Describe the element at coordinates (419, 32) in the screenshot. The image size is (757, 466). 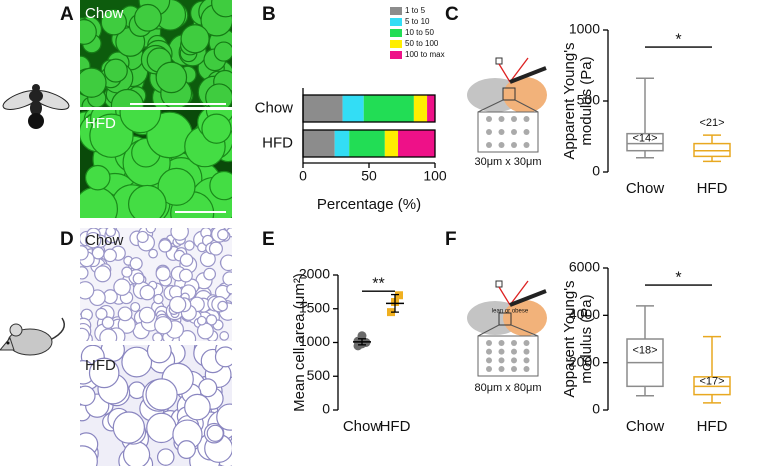
I see `legend-label: 10 to 50` at that location.